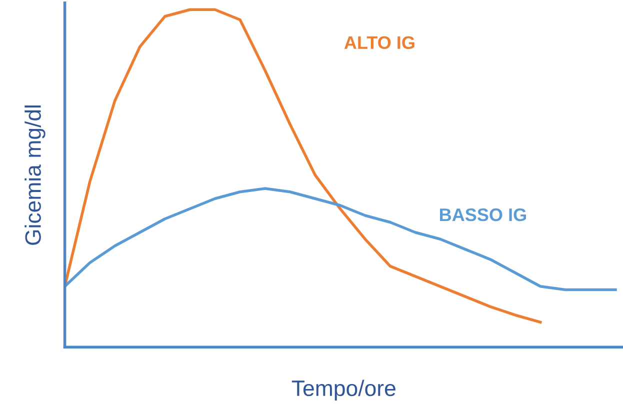  I want to click on text: ALTO IG, so click(379, 43).